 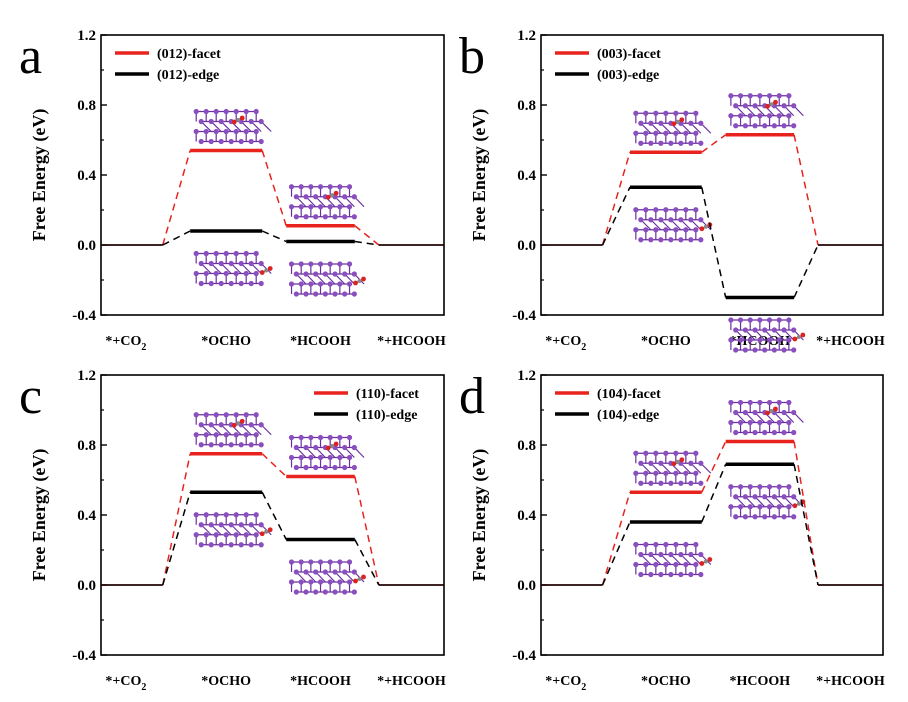 What do you see at coordinates (472, 56) in the screenshot?
I see `panel-letter: b` at bounding box center [472, 56].